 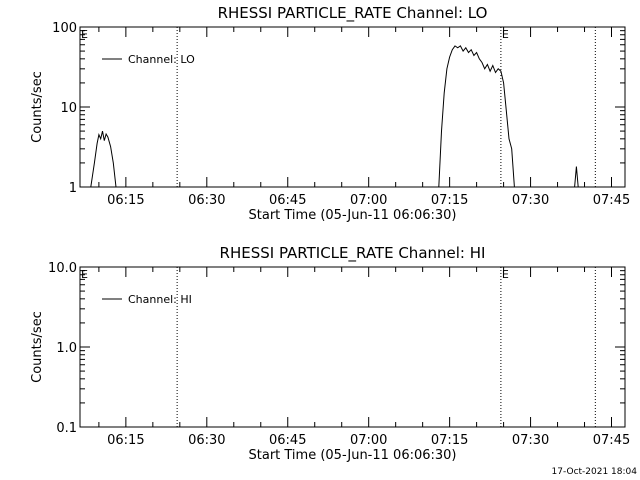 I want to click on y-tick-label: 1.0, so click(x=66, y=348).